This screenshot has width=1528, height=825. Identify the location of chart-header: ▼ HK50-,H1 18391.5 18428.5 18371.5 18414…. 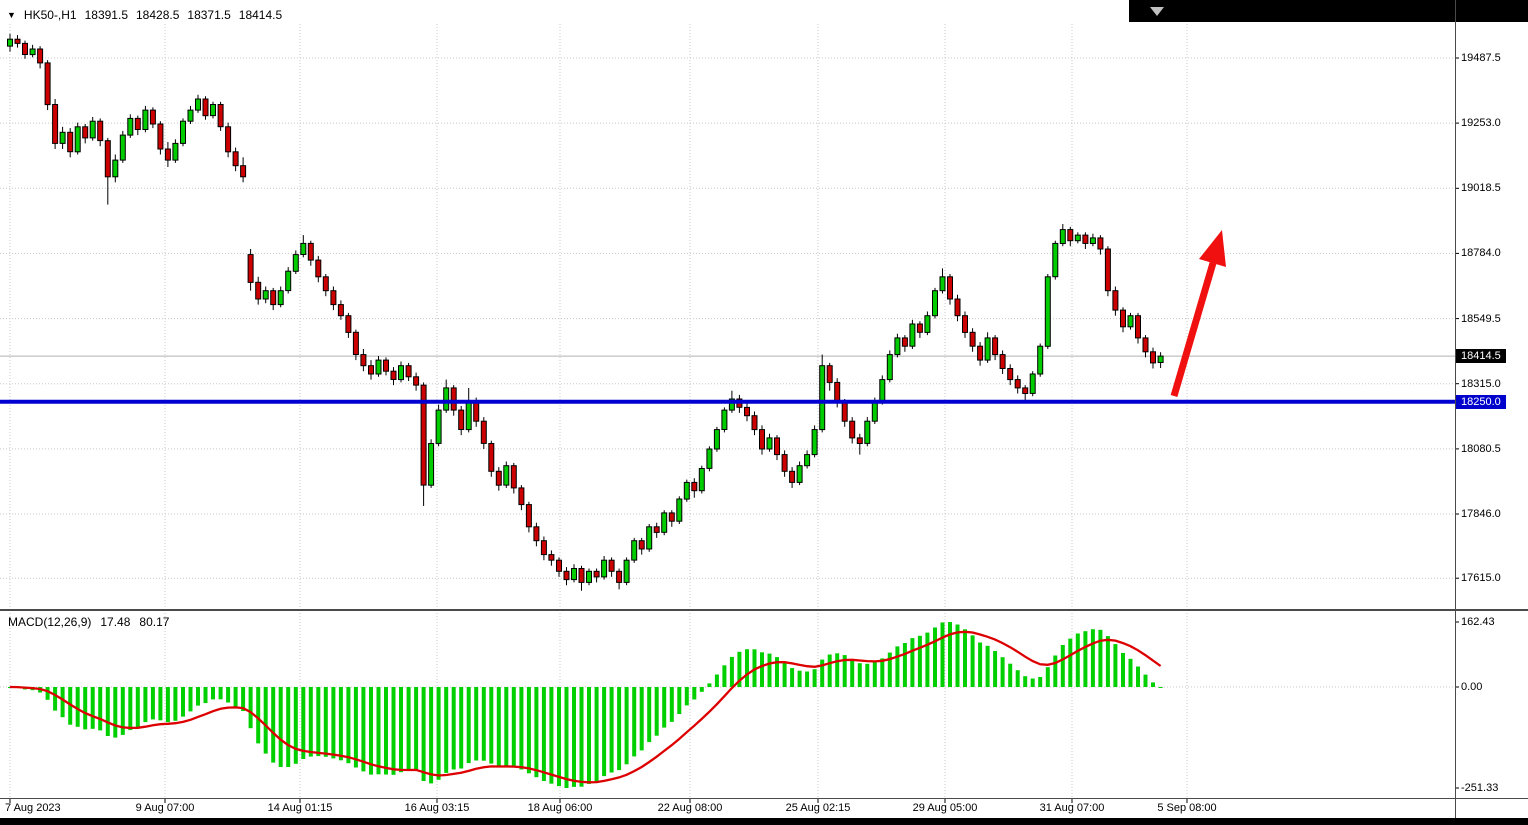
(144, 15).